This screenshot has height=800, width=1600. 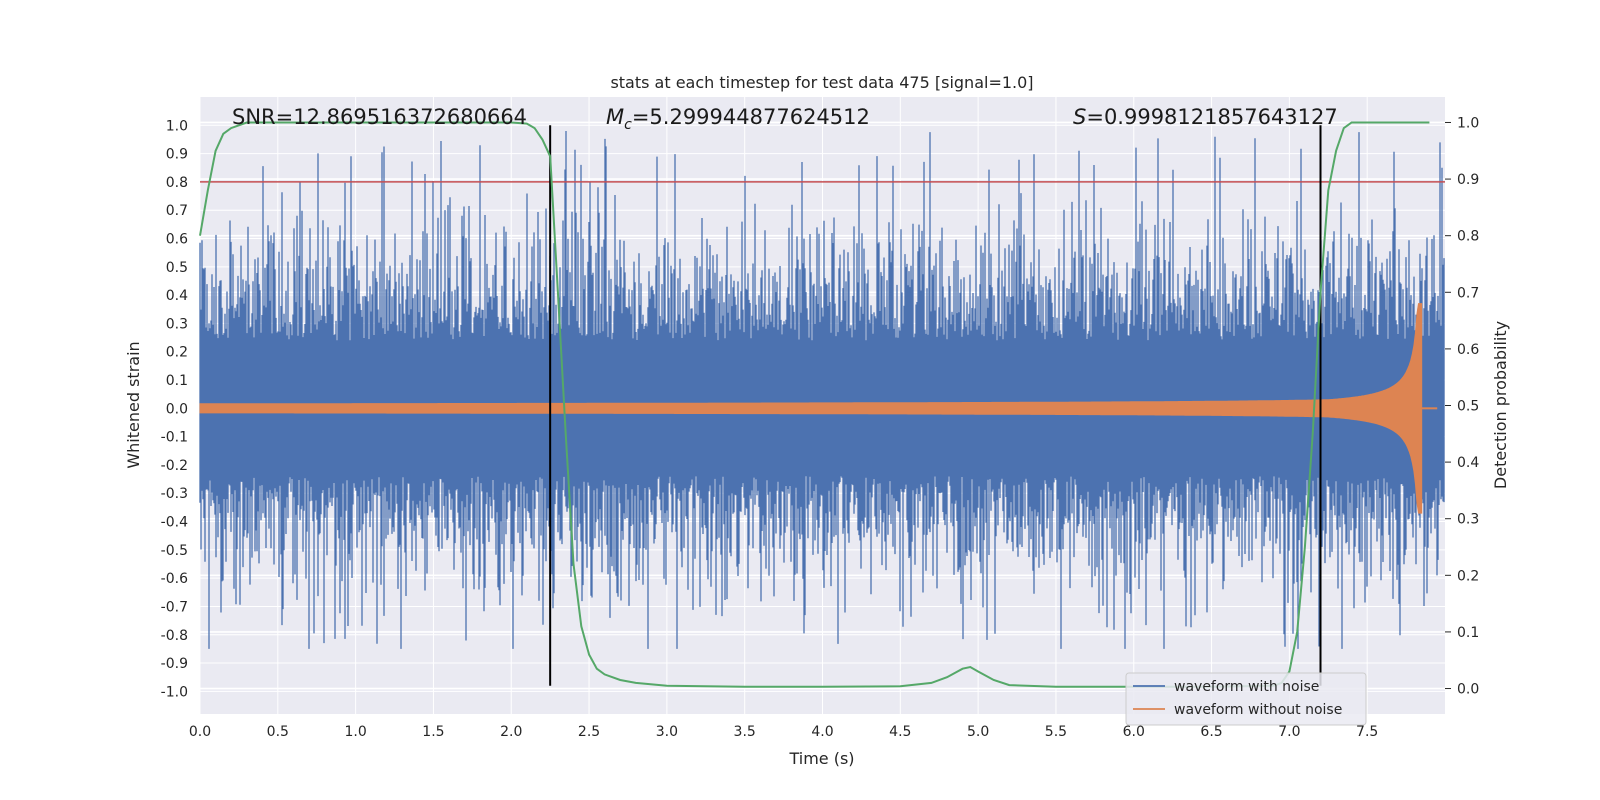 I want to click on y2-tick-label: 0.4, so click(x=1468, y=463).